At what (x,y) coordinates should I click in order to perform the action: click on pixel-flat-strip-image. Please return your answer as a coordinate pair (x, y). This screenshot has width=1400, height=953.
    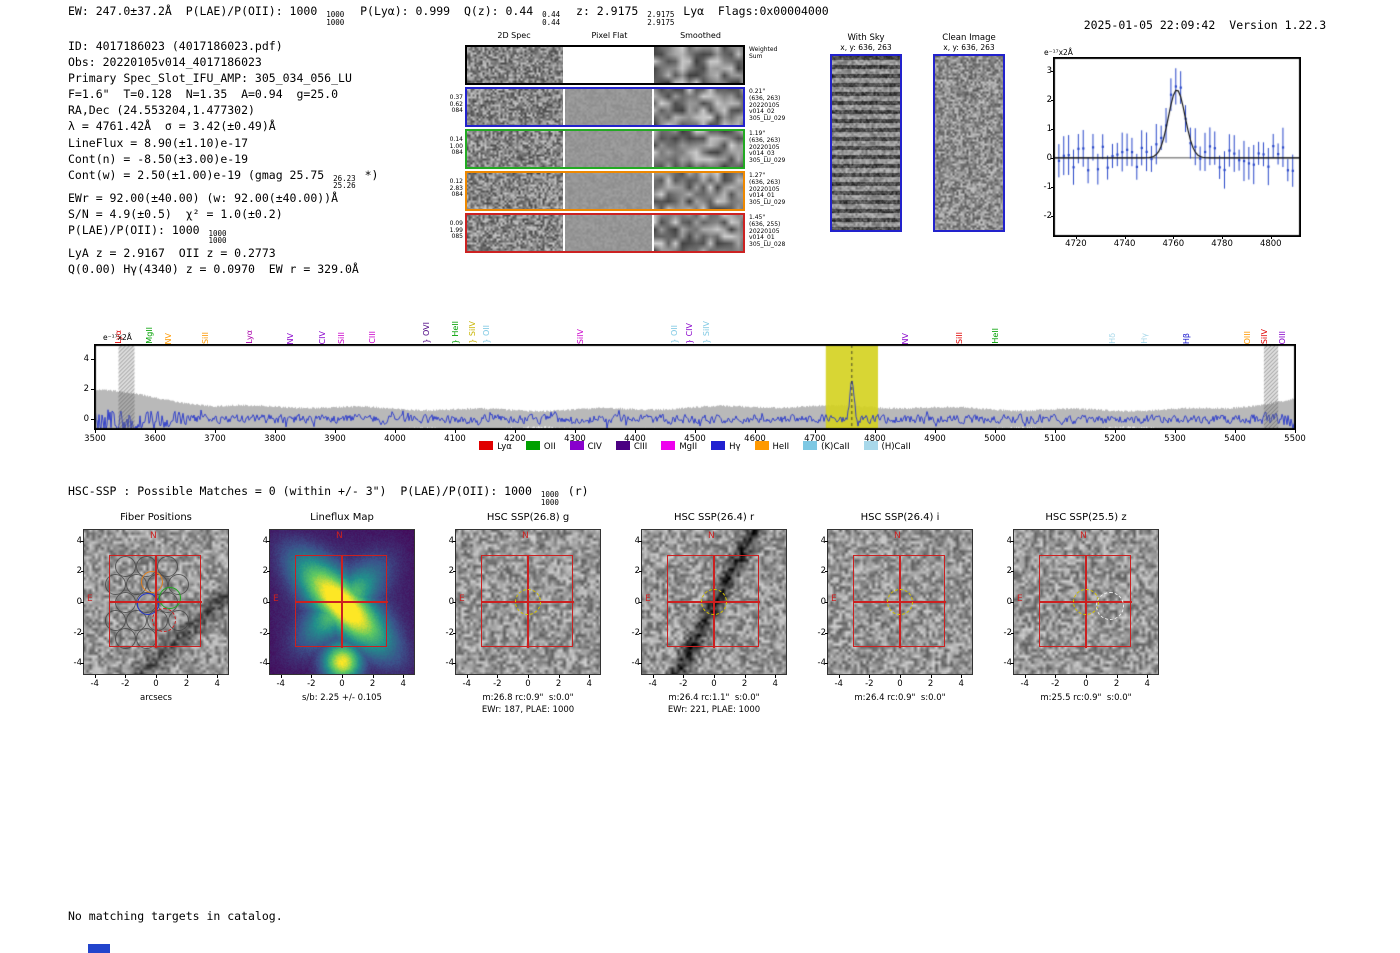
    Looking at the image, I should click on (608, 191).